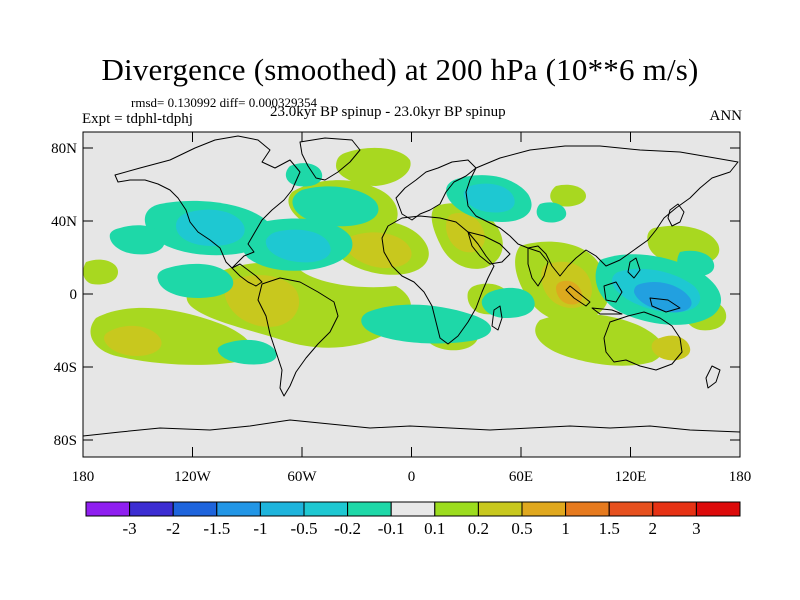  I want to click on lat-label: 80N, so click(64, 149).